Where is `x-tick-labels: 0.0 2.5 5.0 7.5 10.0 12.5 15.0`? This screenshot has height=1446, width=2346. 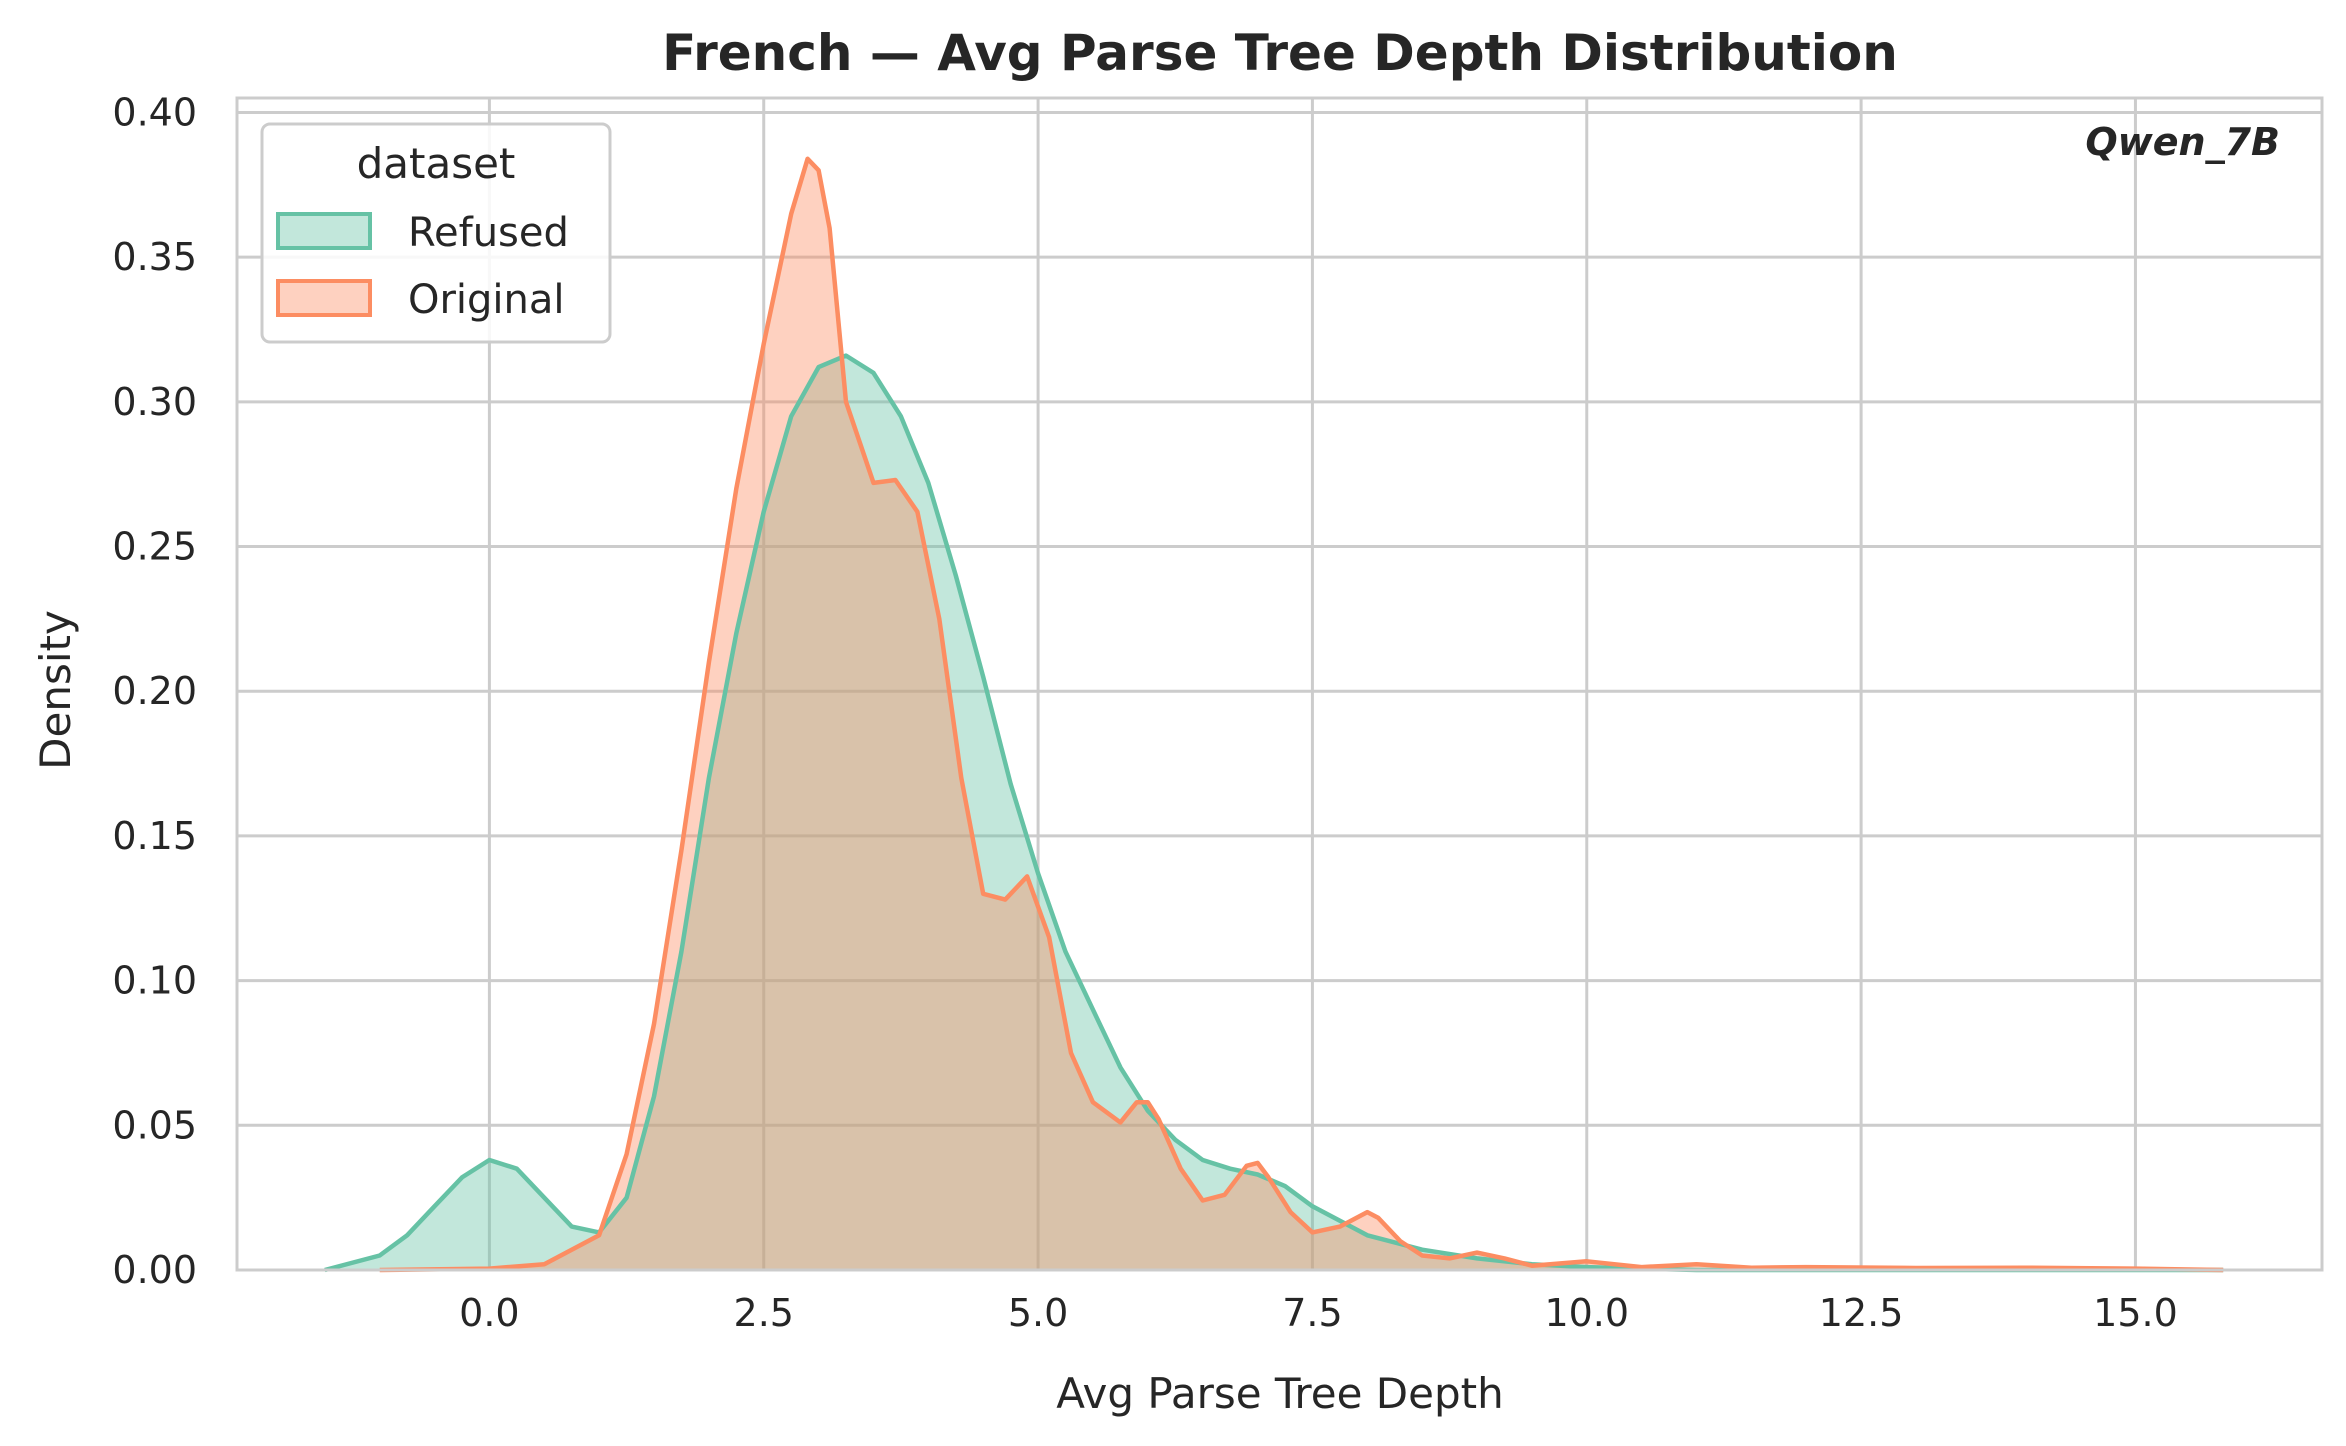 x-tick-labels: 0.0 2.5 5.0 7.5 10.0 12.5 15.0 is located at coordinates (1318, 1313).